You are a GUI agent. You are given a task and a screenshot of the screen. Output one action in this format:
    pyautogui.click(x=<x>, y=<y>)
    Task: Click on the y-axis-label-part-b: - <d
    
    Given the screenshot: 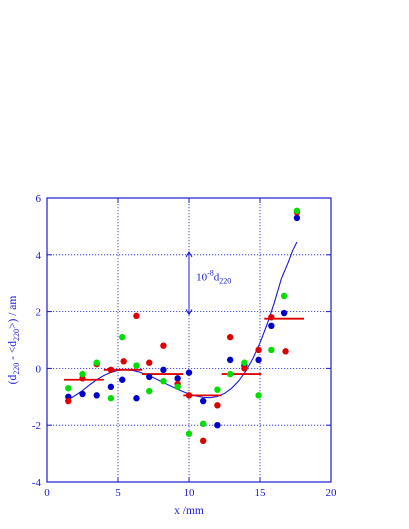 What is the action you would take?
    pyautogui.click(x=13, y=352)
    